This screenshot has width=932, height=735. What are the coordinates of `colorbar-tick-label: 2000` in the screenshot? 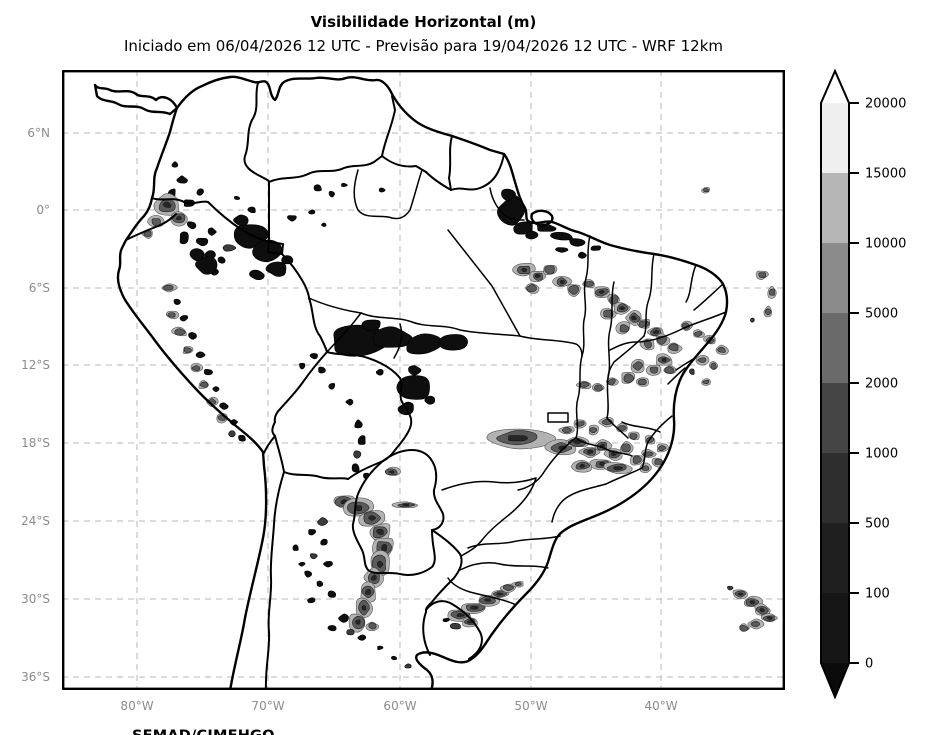 It's located at (881, 384).